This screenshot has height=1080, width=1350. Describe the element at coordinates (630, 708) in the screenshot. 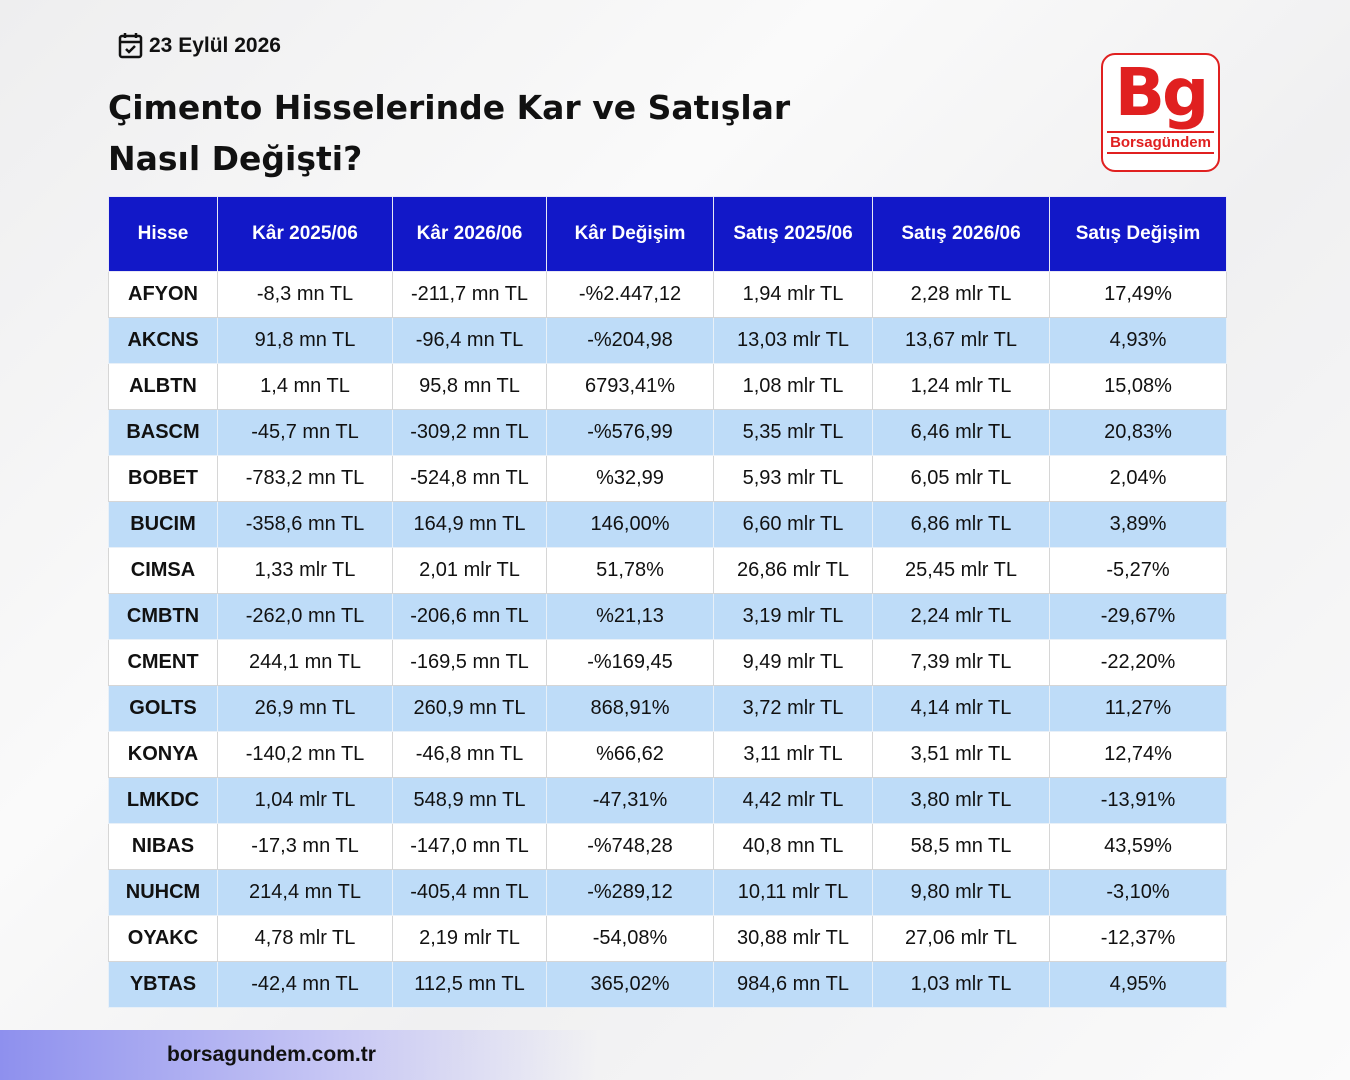

I see `value-cell: 868,91%` at that location.